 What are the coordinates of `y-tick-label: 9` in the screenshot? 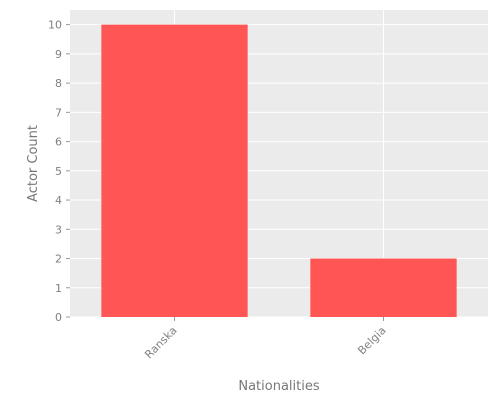 It's located at (58, 54).